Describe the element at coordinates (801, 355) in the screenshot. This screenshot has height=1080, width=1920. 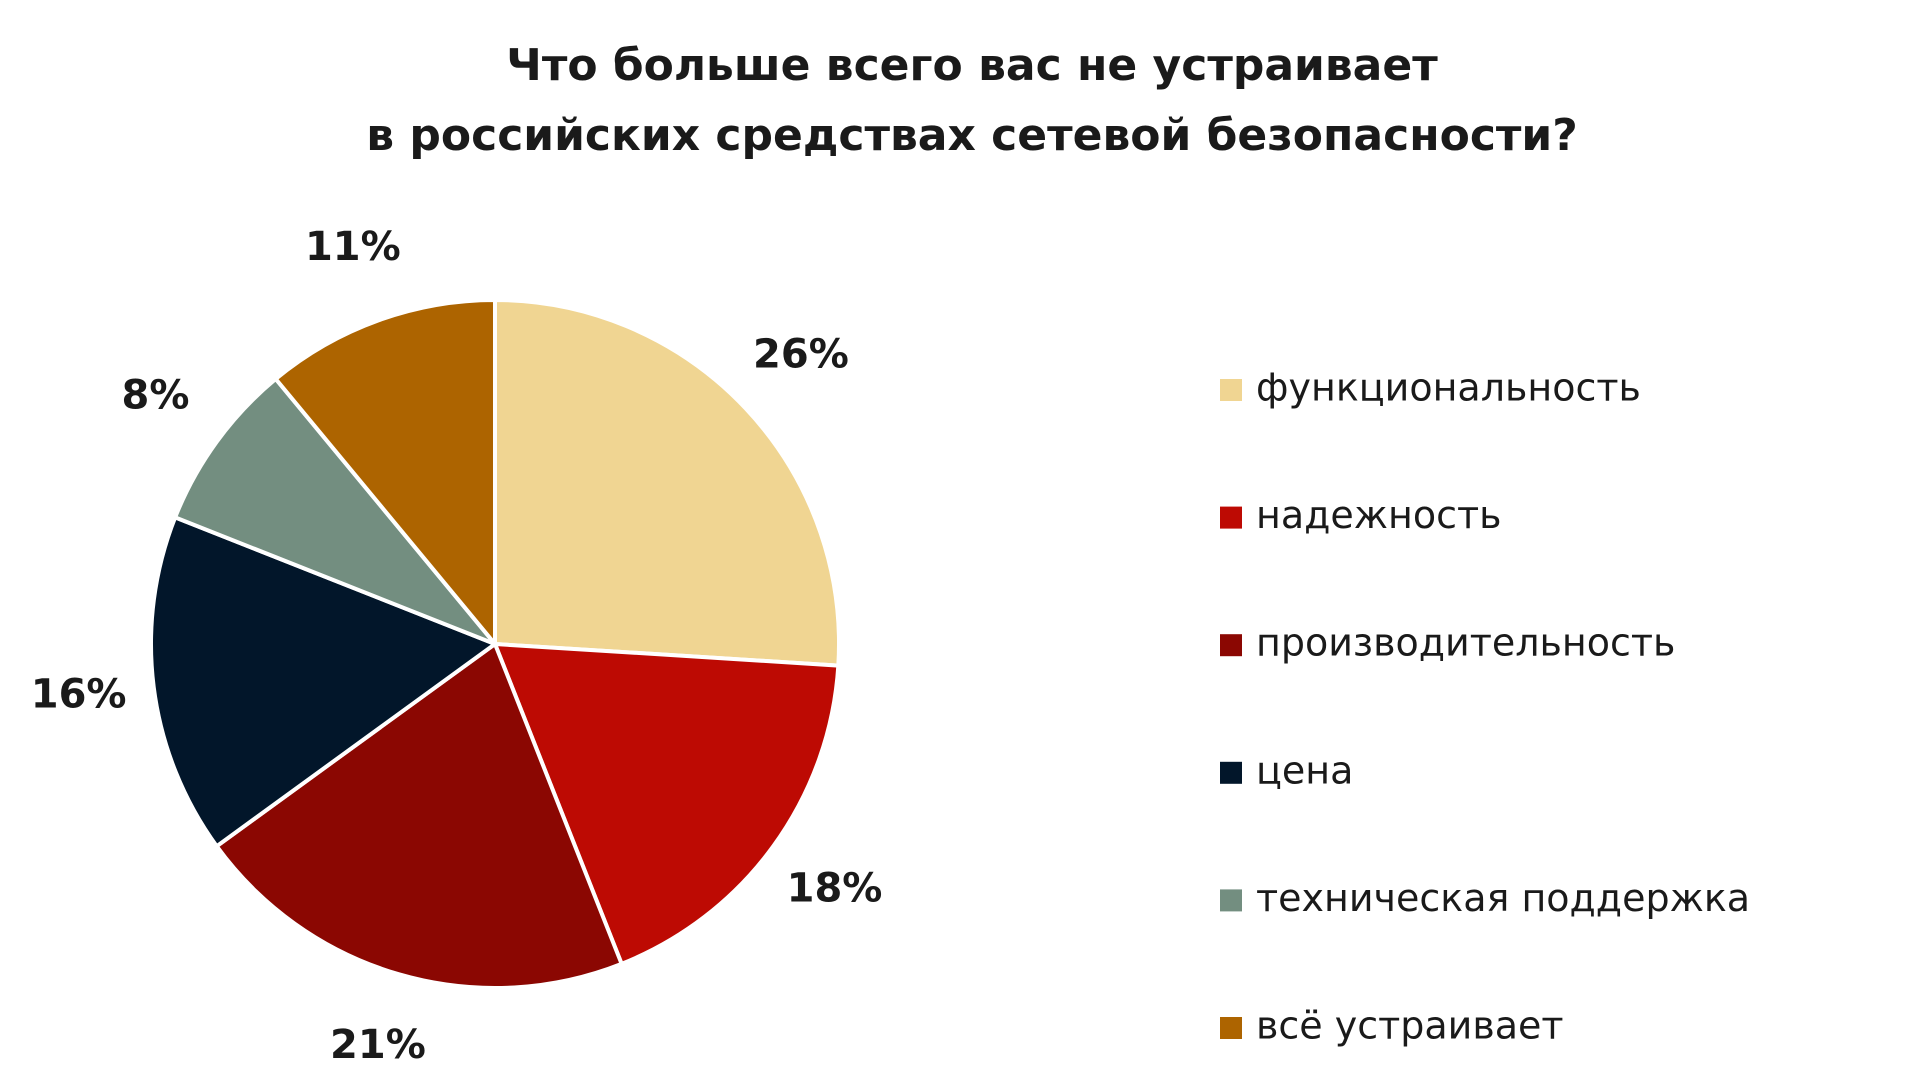
I see `data-label: 26%` at that location.